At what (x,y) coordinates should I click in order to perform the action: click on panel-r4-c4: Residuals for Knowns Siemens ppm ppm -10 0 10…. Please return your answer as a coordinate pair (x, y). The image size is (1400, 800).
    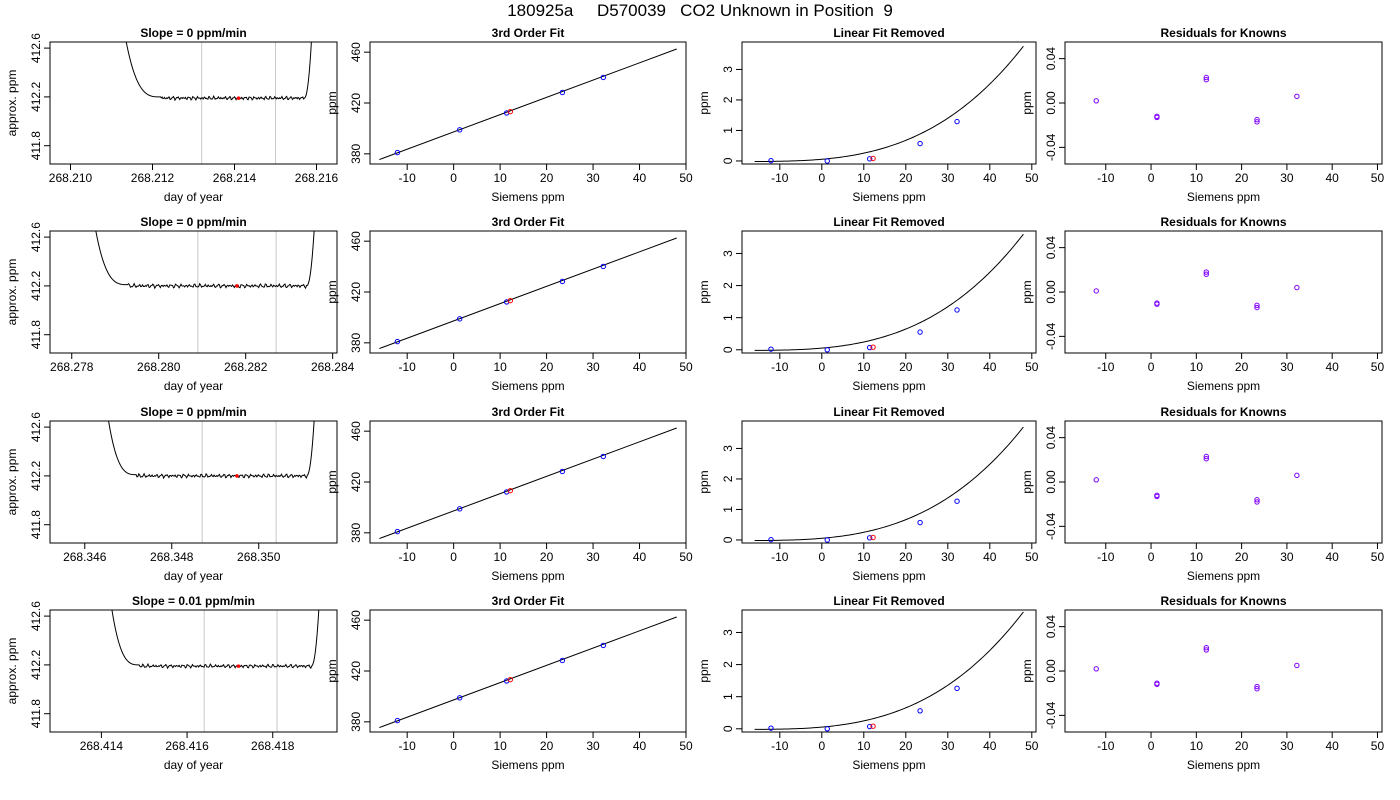
    Looking at the image, I should click on (1202, 683).